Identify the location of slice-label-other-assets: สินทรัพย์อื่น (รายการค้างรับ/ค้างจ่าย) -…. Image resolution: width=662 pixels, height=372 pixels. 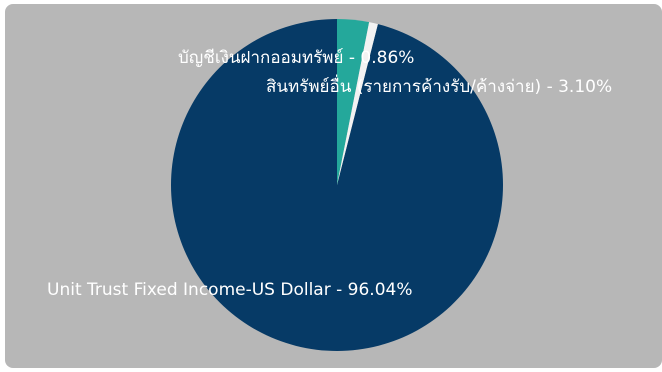
(439, 85).